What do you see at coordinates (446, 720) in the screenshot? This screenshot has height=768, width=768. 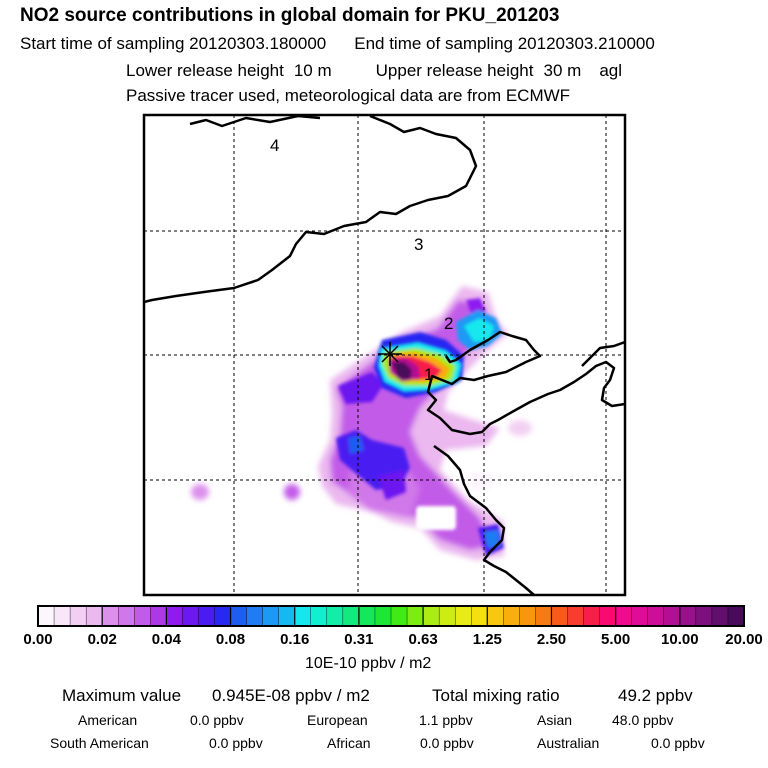 I see `region-value-european: 1.1 ppbv` at bounding box center [446, 720].